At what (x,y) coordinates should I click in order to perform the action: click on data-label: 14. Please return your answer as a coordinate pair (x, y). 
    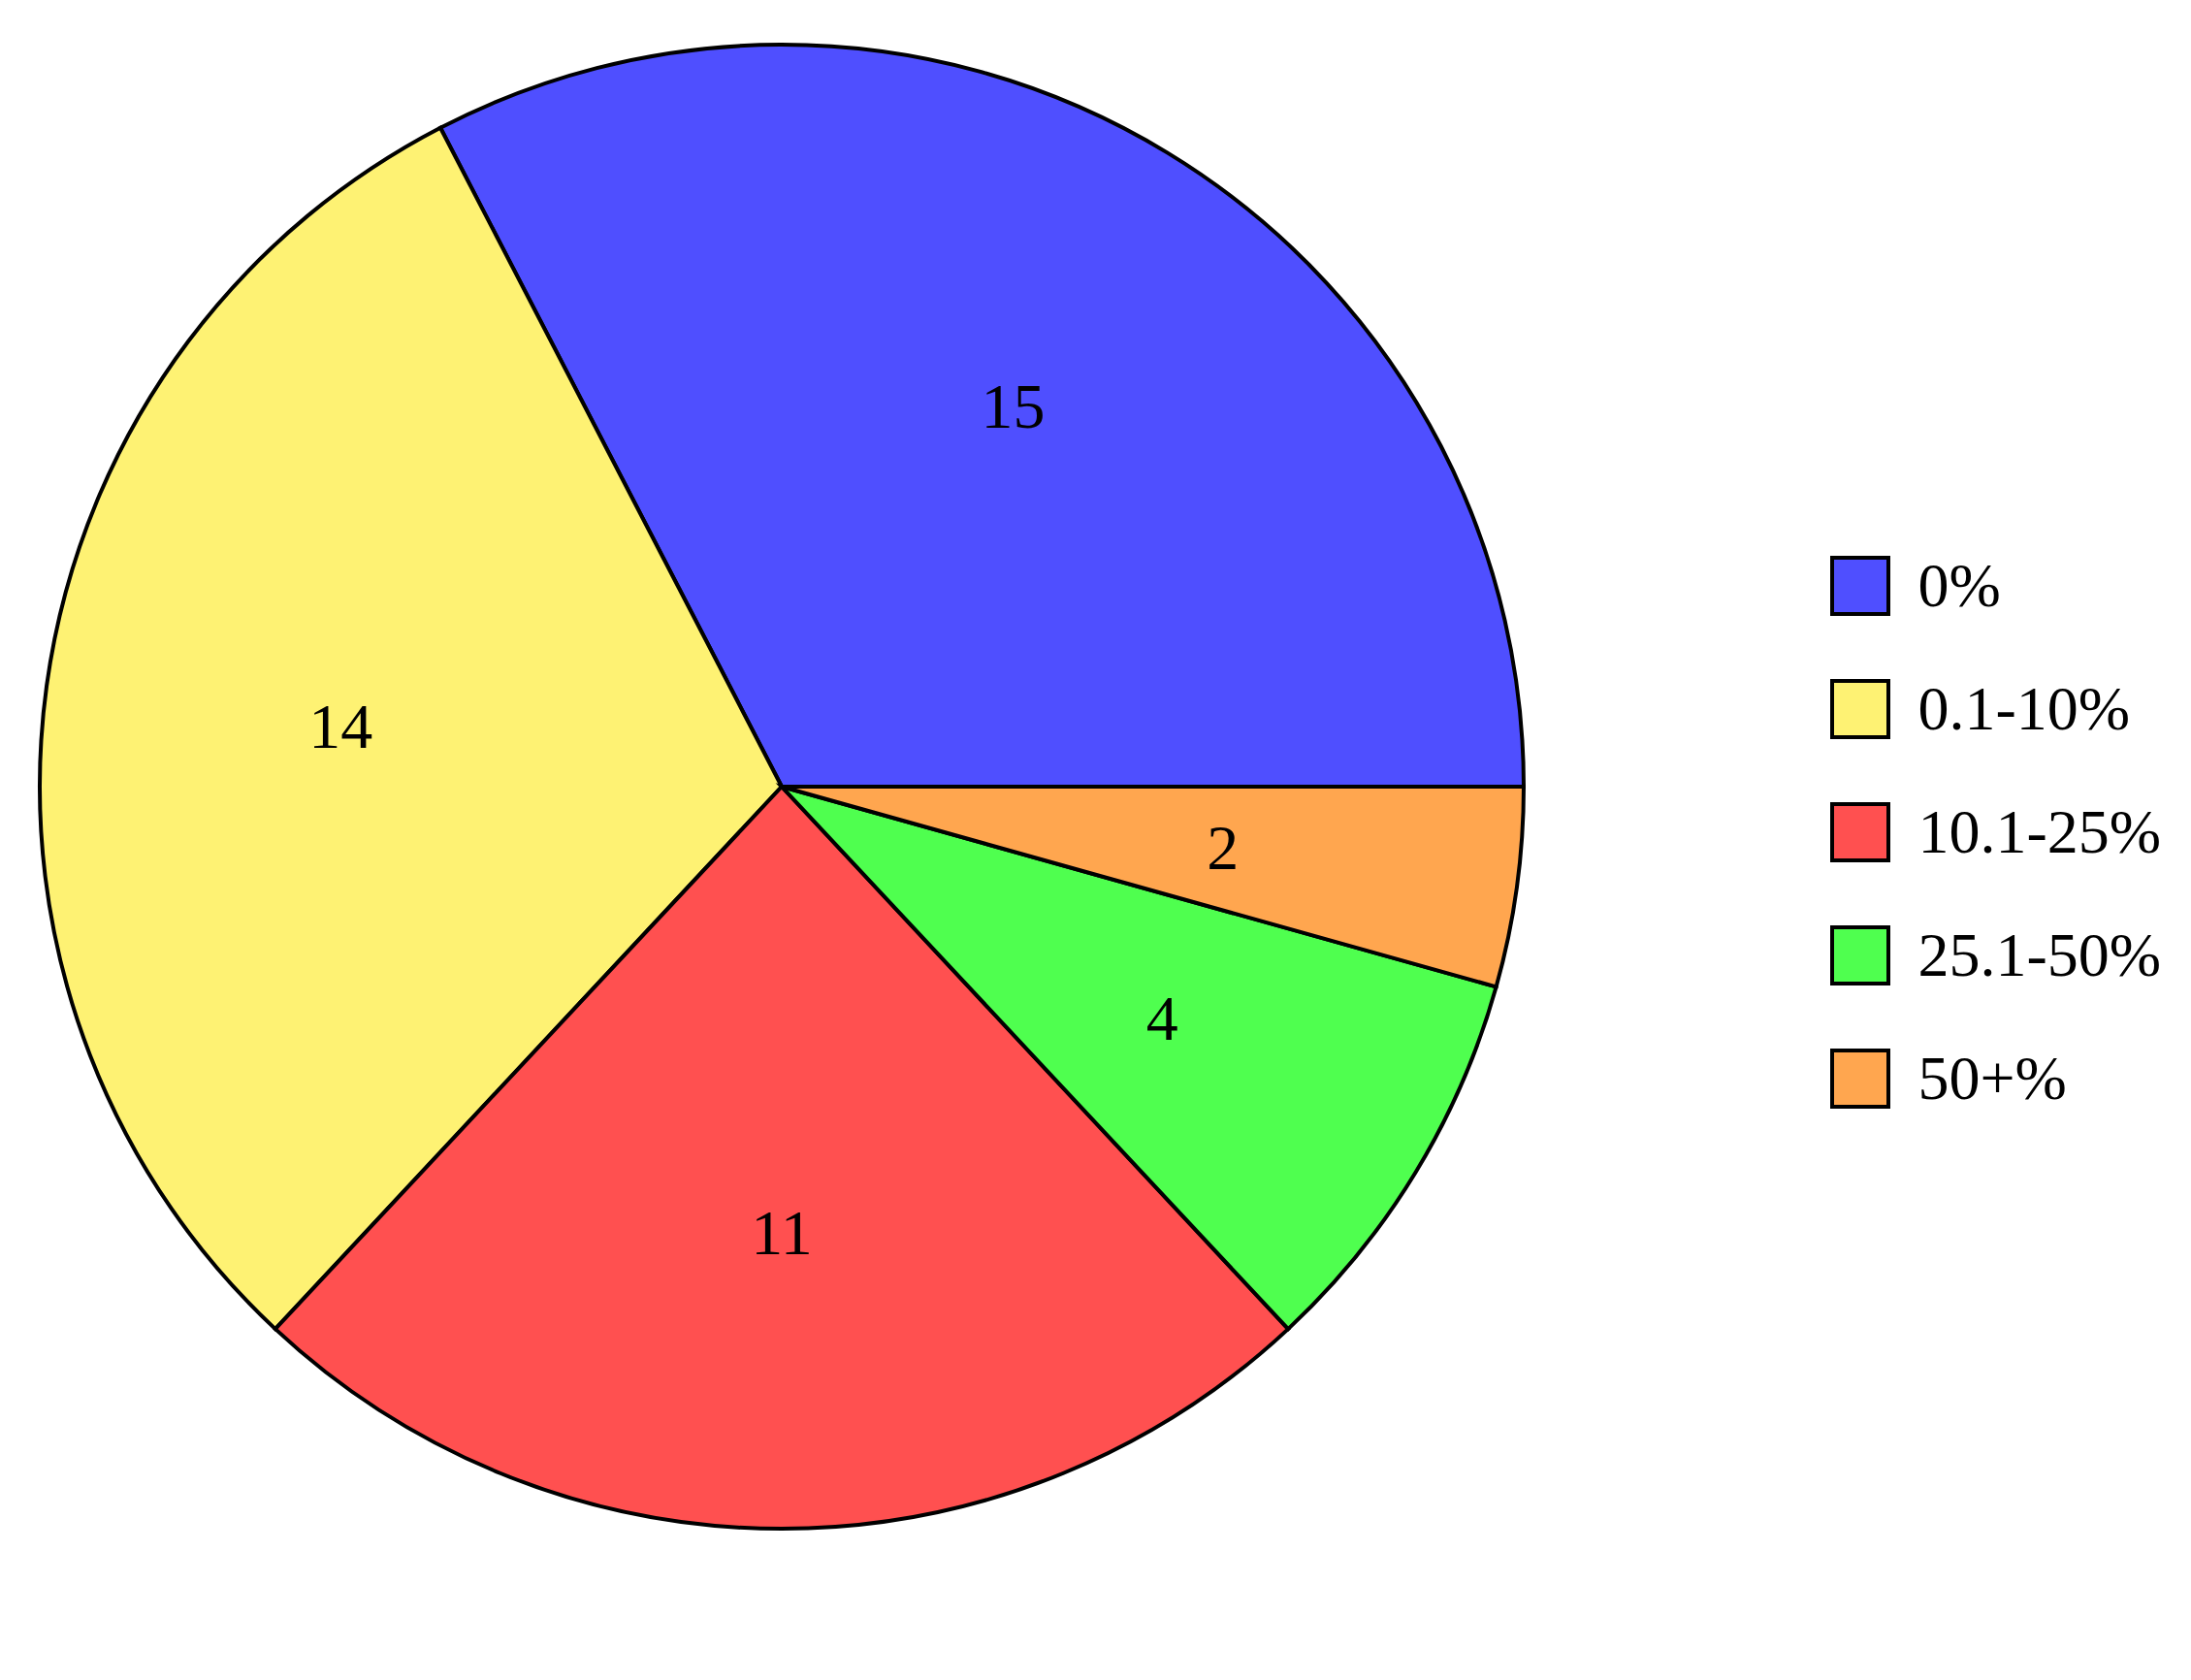
    Looking at the image, I should click on (340, 726).